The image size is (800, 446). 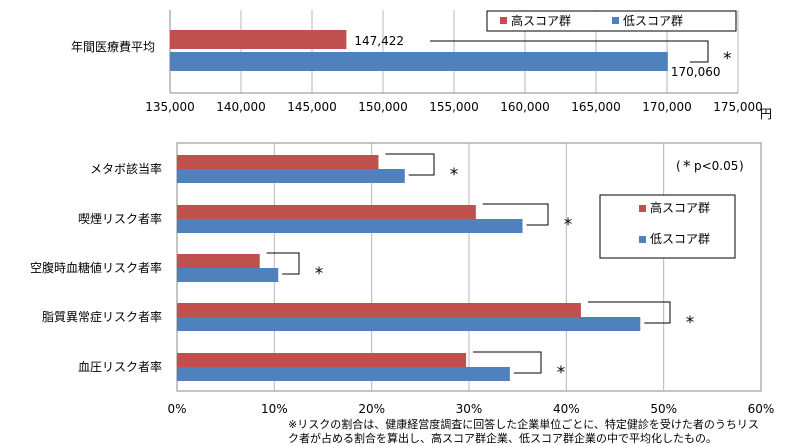 What do you see at coordinates (379, 41) in the screenshot?
I see `data-label: 147,422` at bounding box center [379, 41].